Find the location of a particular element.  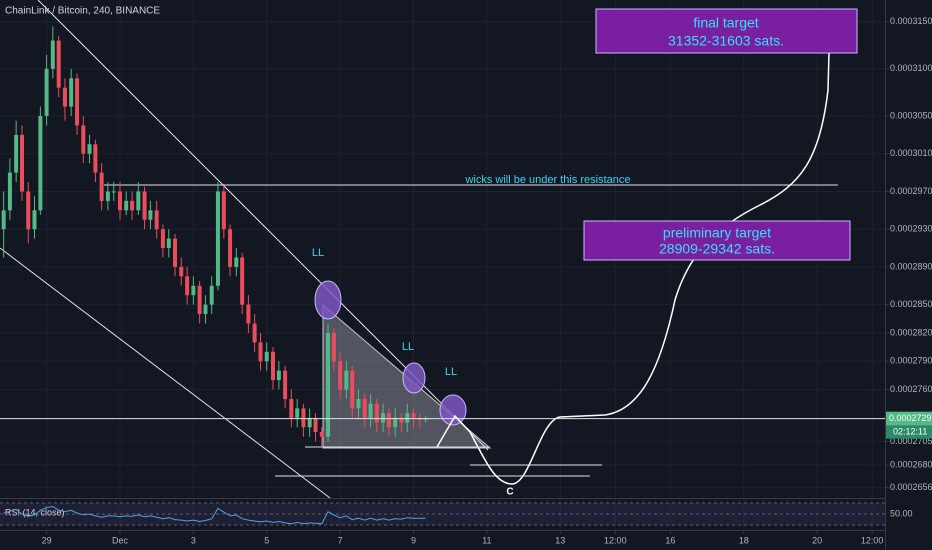

preliminary-target-text: 28909-29342 sats. is located at coordinates (717, 249).